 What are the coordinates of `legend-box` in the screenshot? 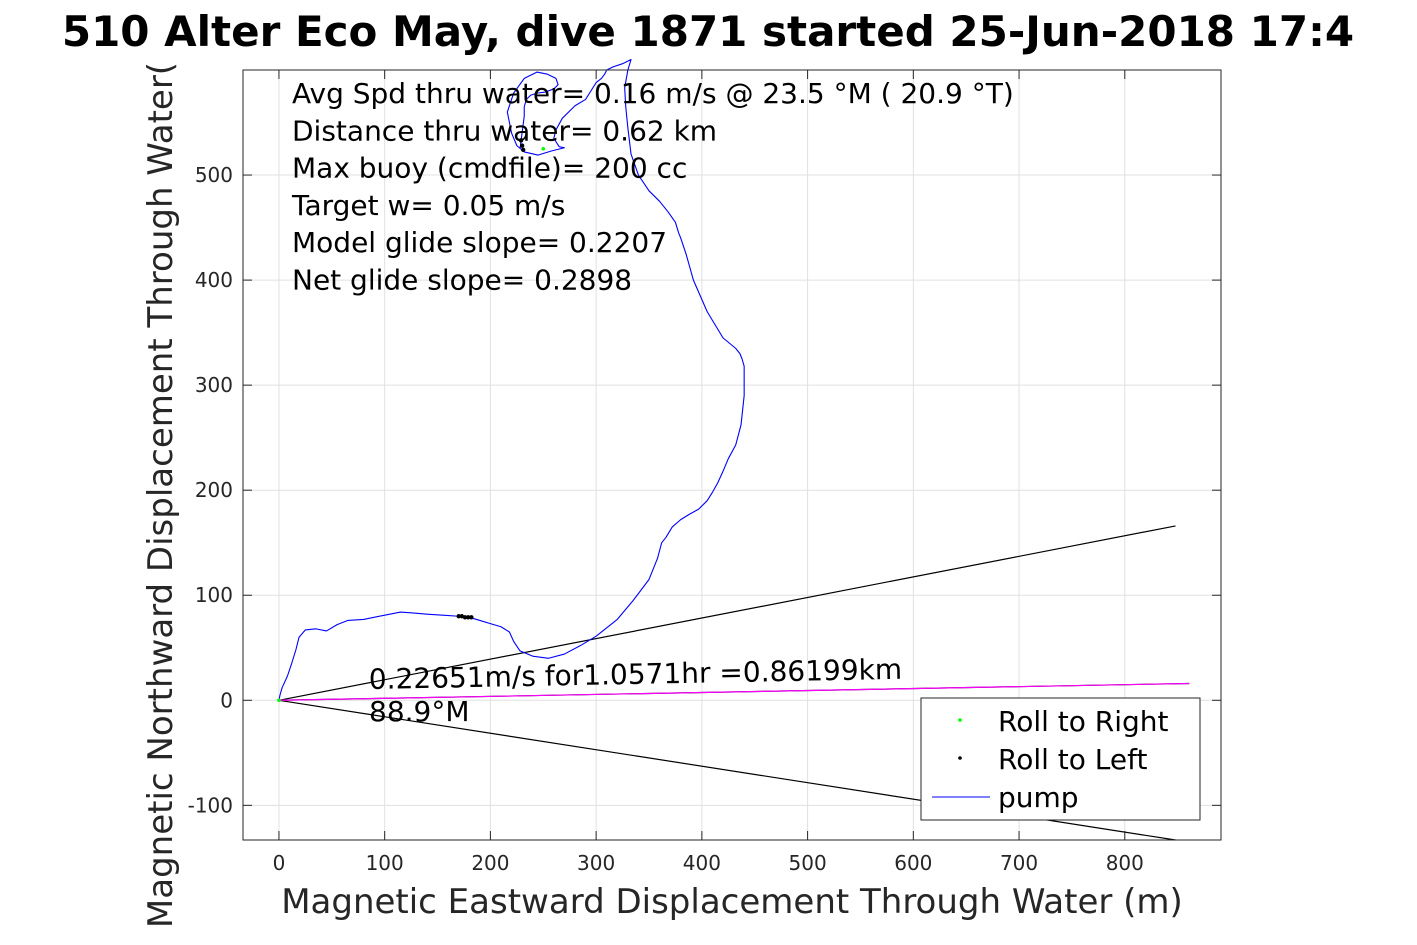 It's located at (1060, 759).